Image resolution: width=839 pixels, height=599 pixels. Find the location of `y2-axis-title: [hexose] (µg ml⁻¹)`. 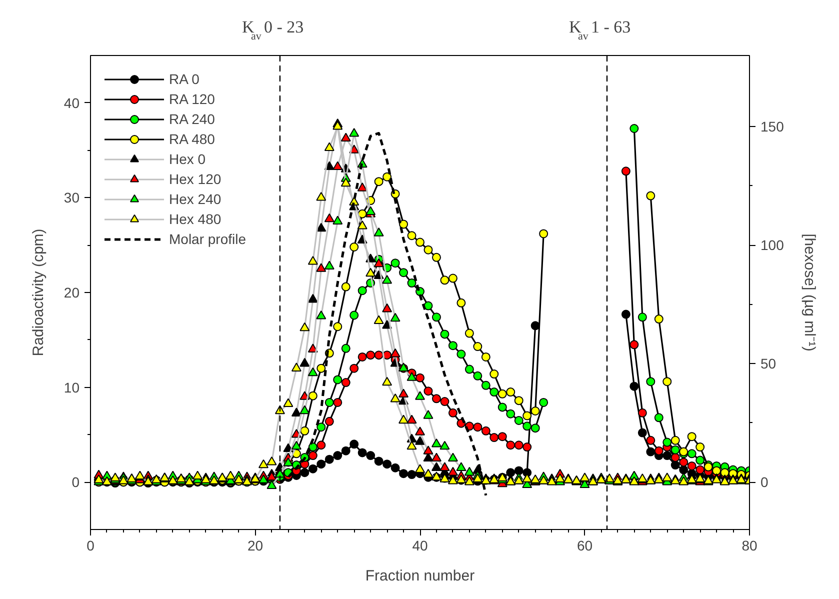

y2-axis-title: [hexose] (µg ml⁻¹) is located at coordinates (809, 293).